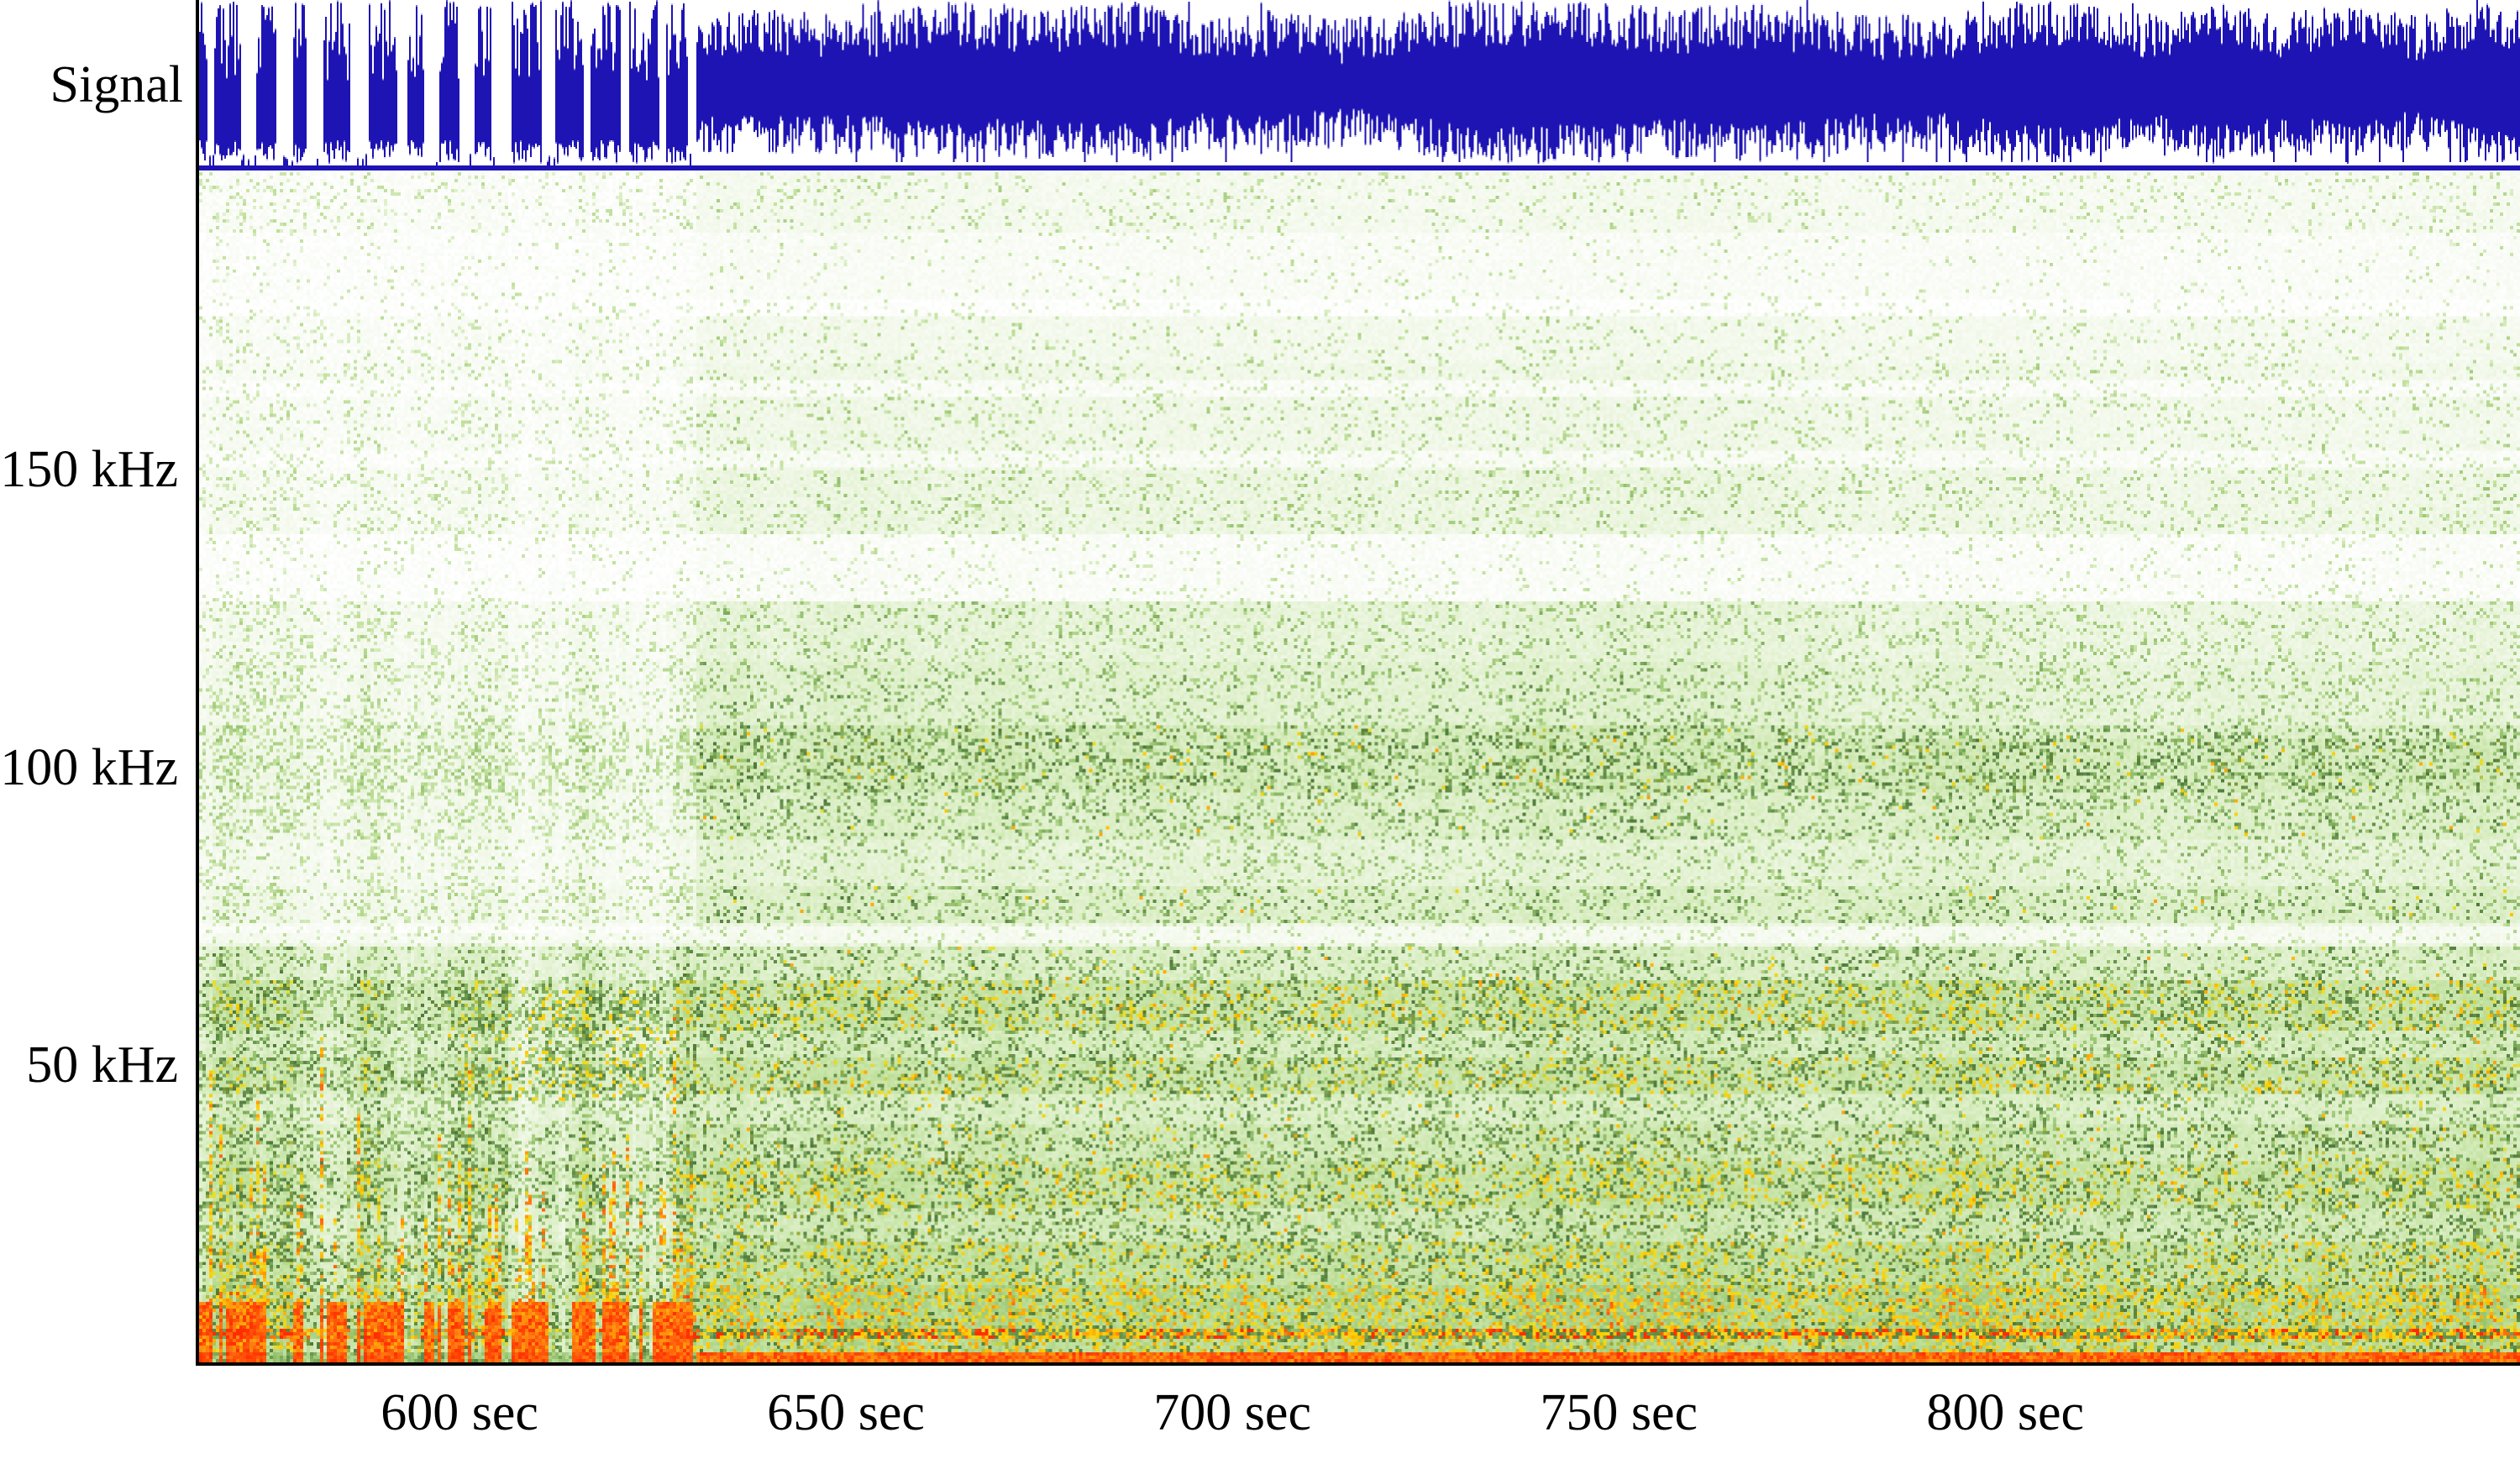 Image resolution: width=2520 pixels, height=1464 pixels. Describe the element at coordinates (1359, 85) in the screenshot. I see `waveform-plot` at that location.